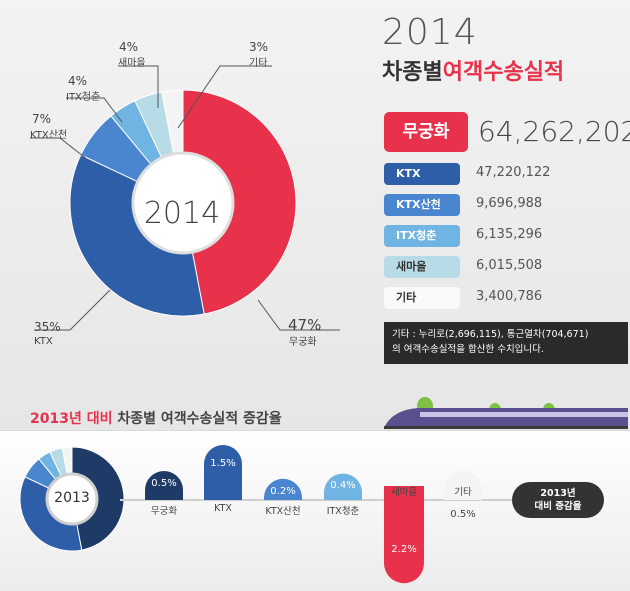  I want to click on header-subtitle: 차종별여객수송실적, so click(473, 70).